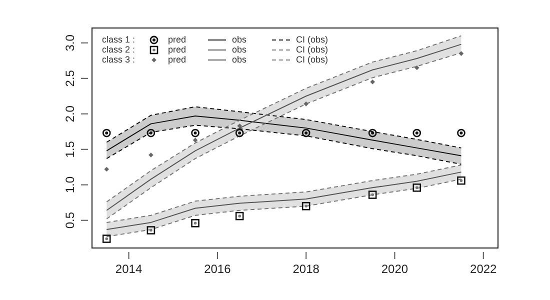 The height and width of the screenshot is (300, 550). I want to click on x-tick-label: 2016, so click(218, 269).